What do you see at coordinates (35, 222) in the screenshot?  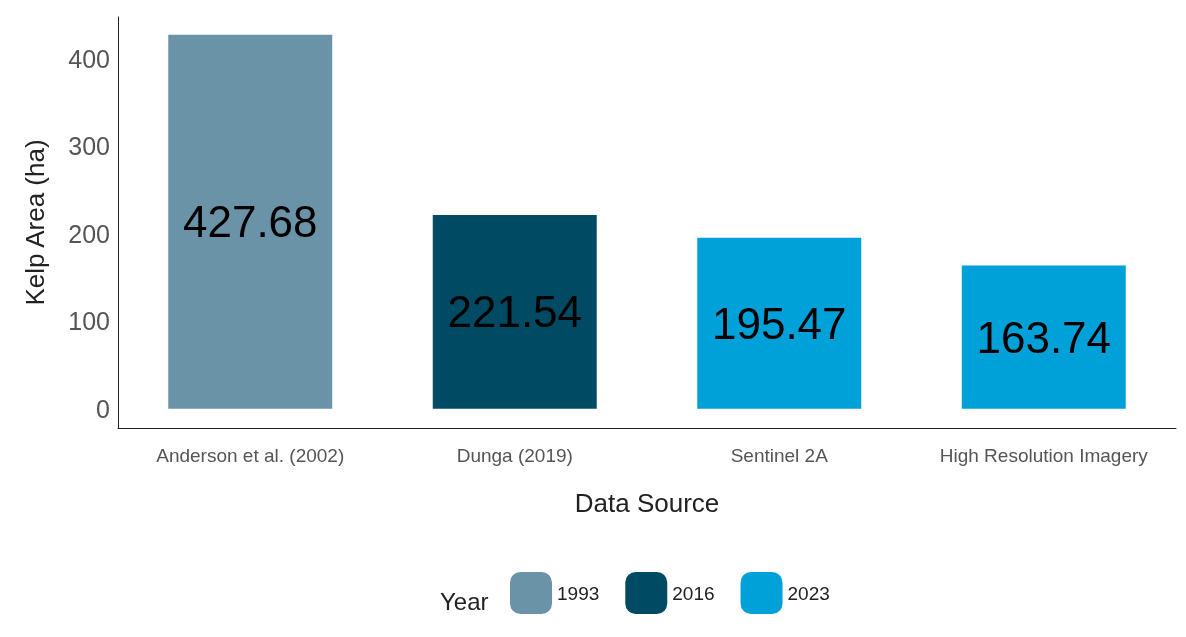 I see `y-axis-title: Kelp Area (ha)` at bounding box center [35, 222].